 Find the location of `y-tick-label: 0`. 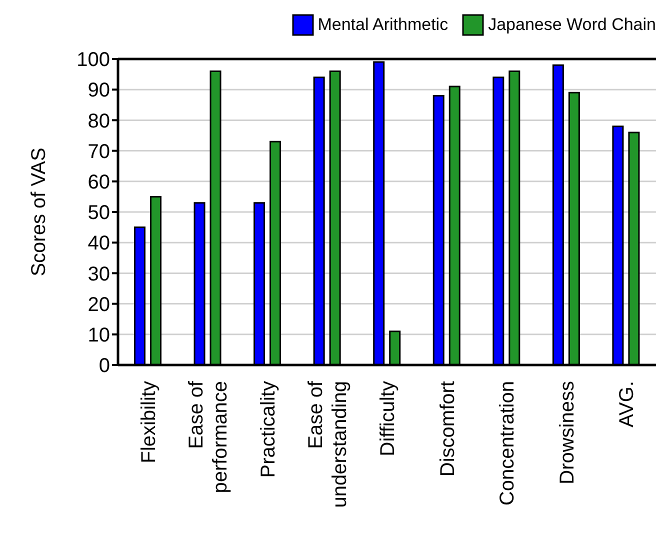

y-tick-label: 0 is located at coordinates (104, 366).